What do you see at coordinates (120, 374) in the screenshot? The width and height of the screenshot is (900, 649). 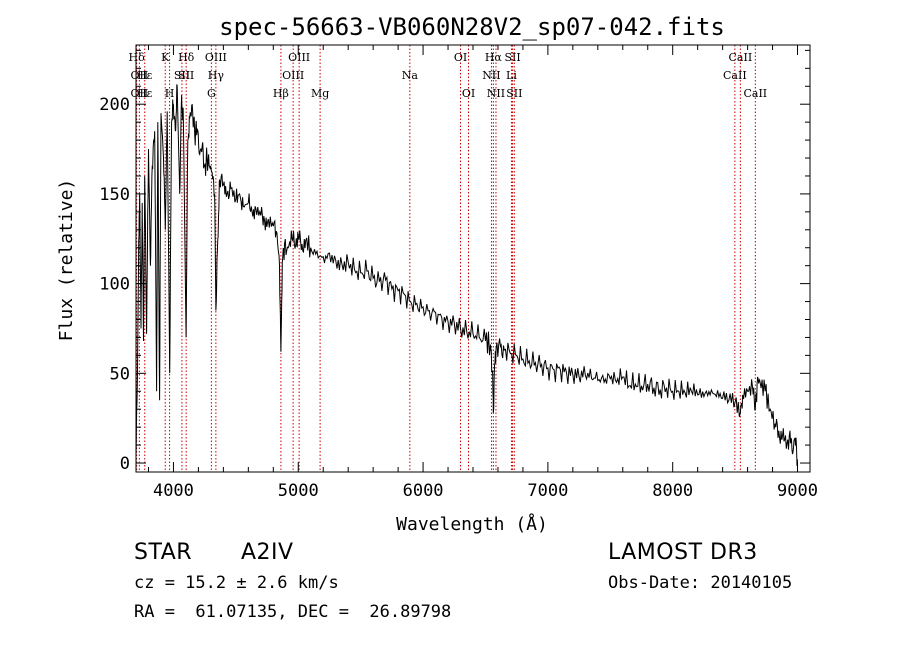 I see `y-tick-label: 50` at bounding box center [120, 374].